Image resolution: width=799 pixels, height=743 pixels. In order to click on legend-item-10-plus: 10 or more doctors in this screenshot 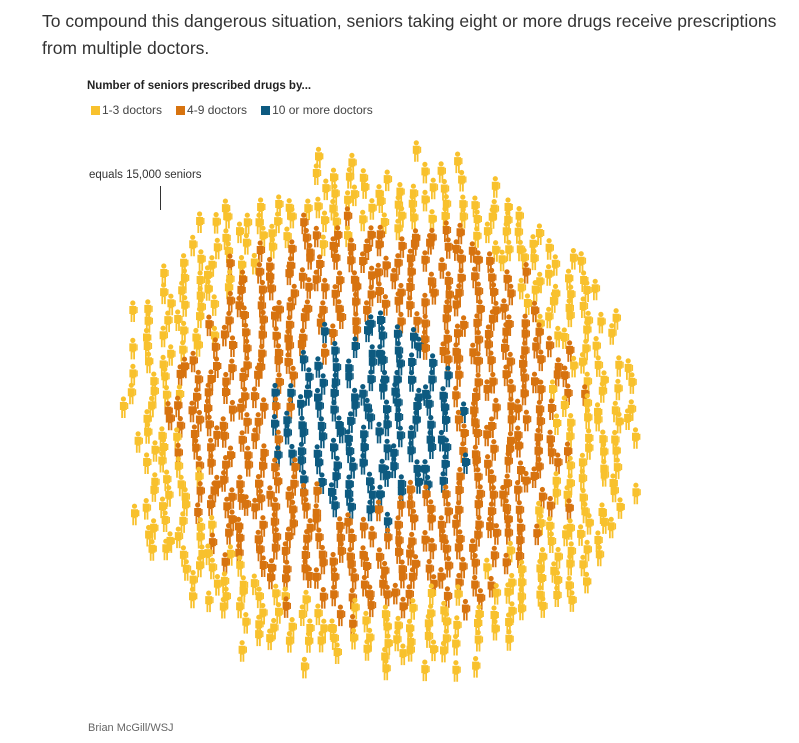, I will do `click(317, 110)`.